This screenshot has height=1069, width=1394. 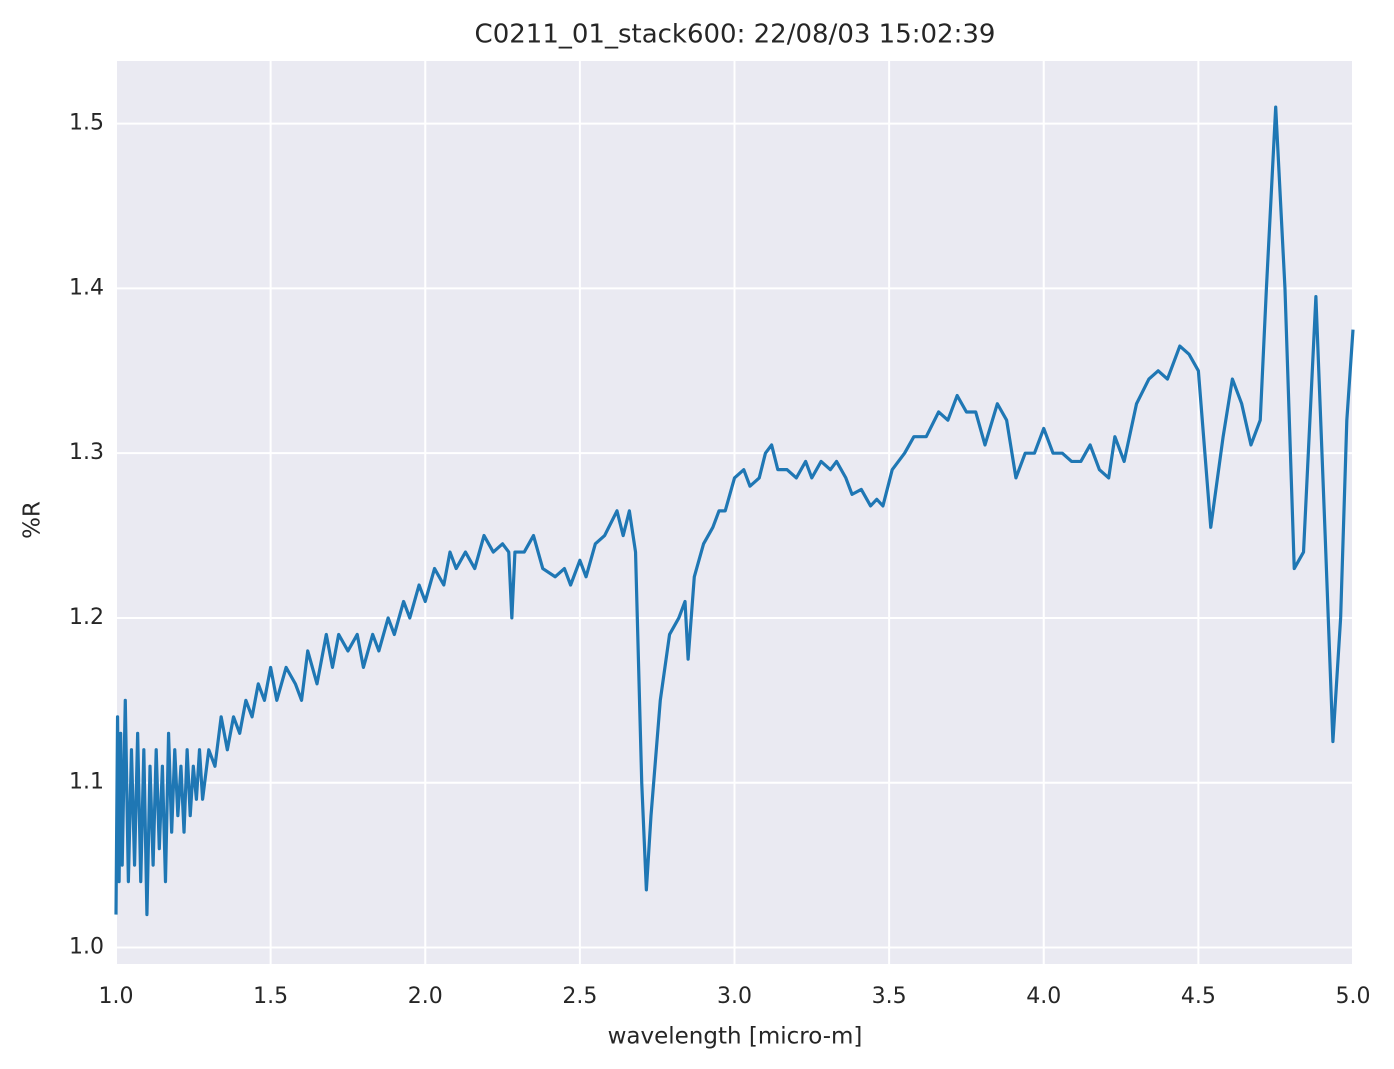 What do you see at coordinates (425, 996) in the screenshot?
I see `x-tick-label: 2.0` at bounding box center [425, 996].